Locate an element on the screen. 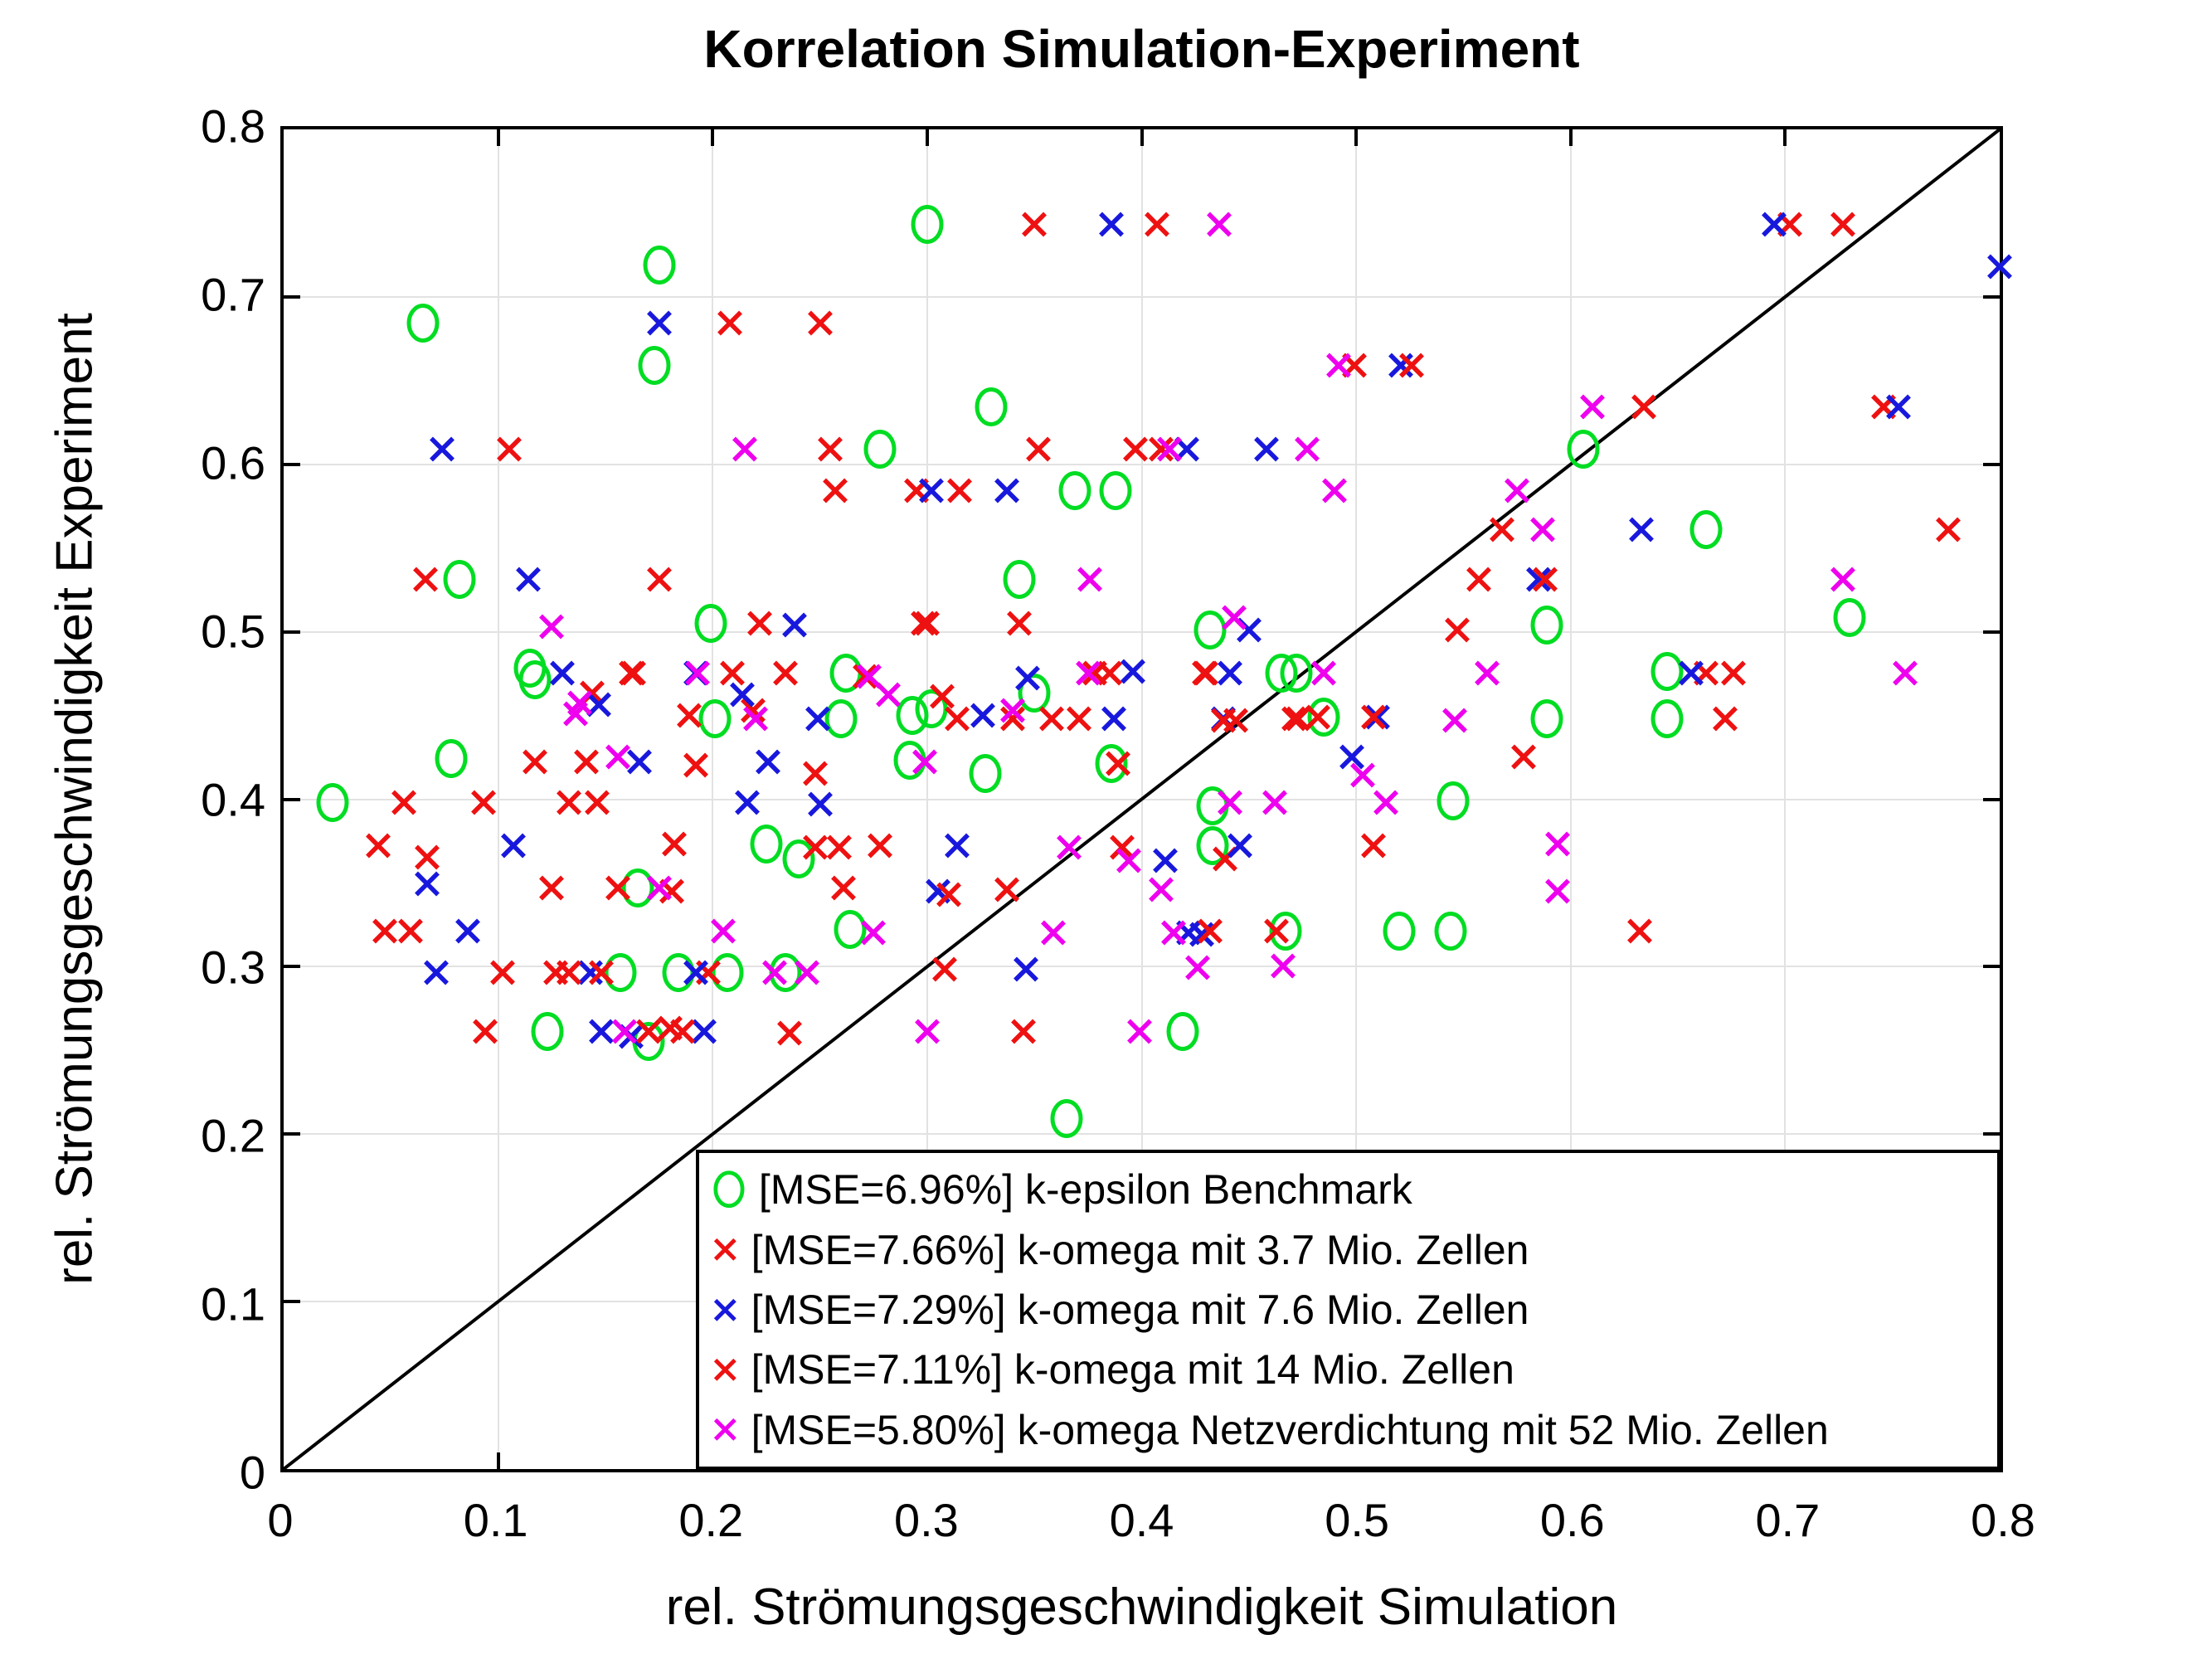 The width and height of the screenshot is (2212, 1659). x-tick-label: 0.6 is located at coordinates (1572, 1520).